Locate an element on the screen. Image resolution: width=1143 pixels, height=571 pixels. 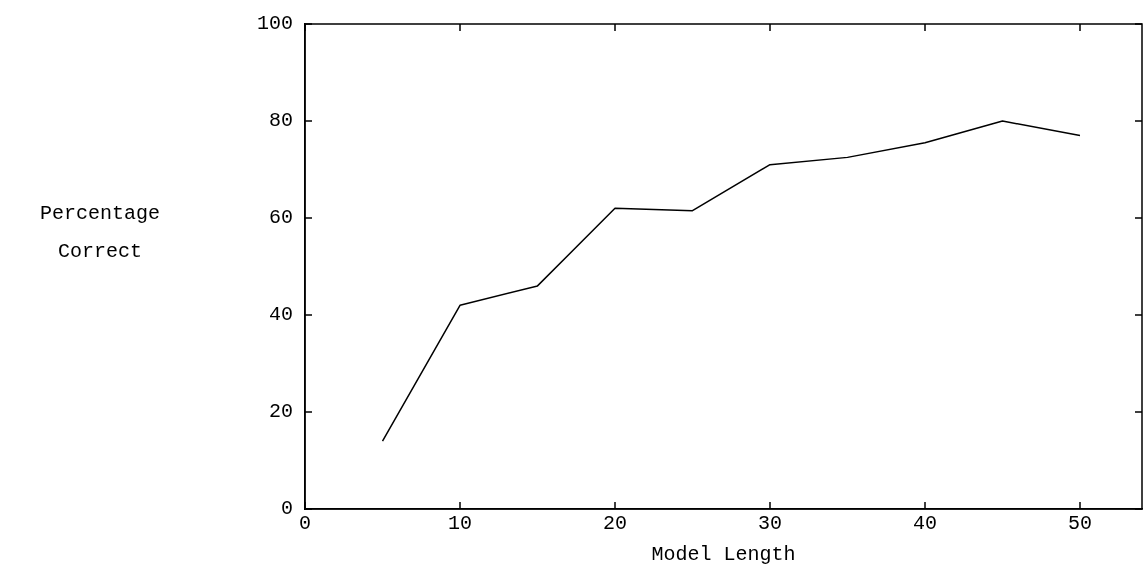
y-tick-label: 80 is located at coordinates (280, 121).